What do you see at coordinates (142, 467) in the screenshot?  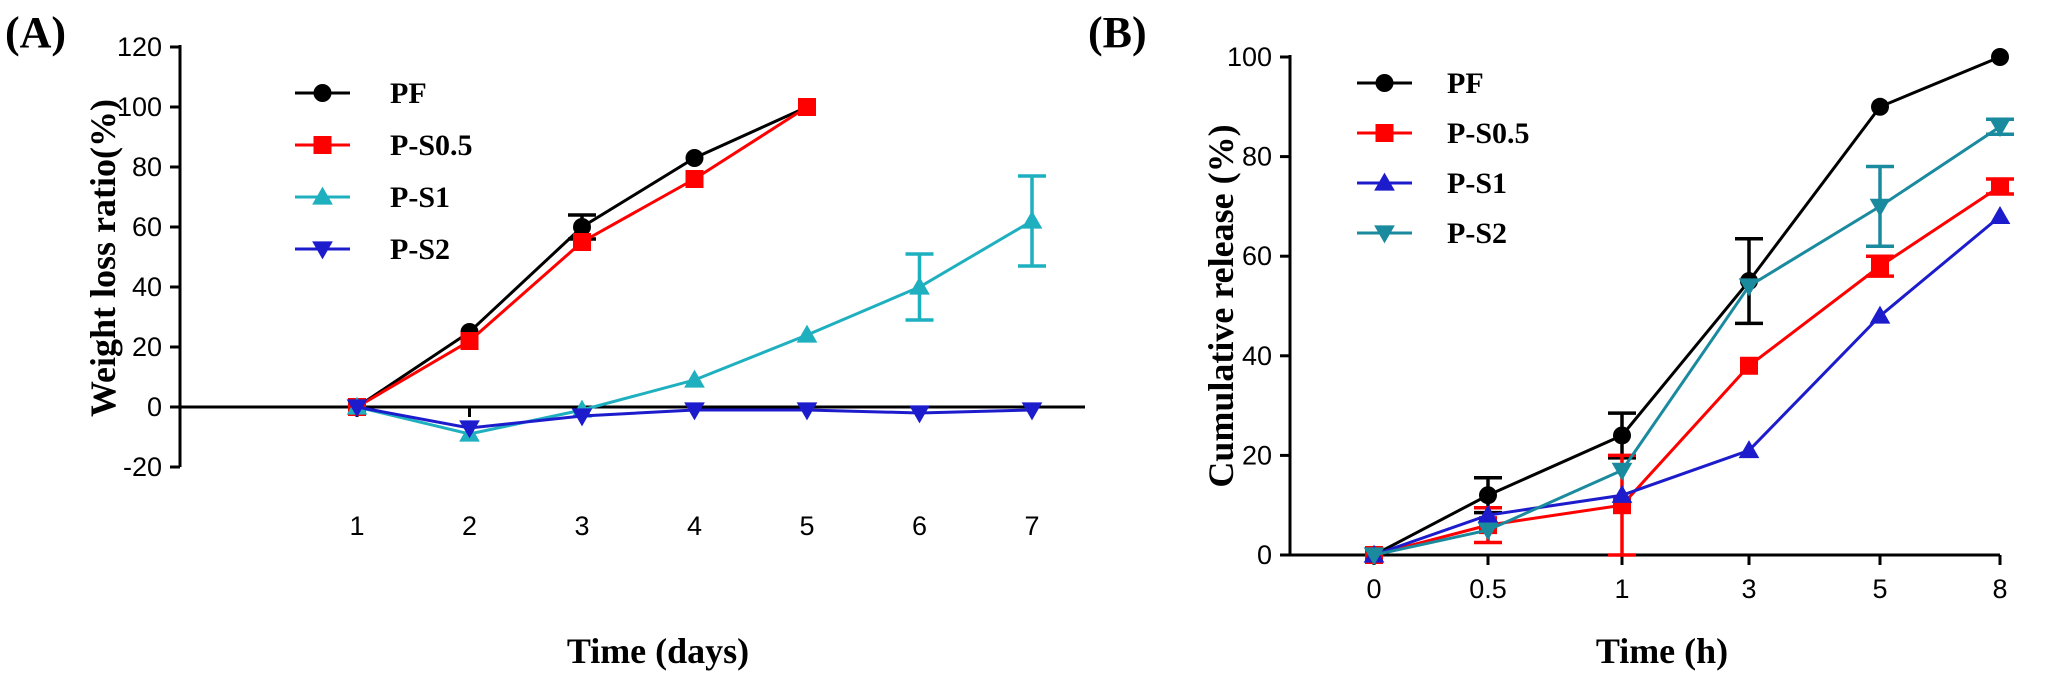 I see `y-tick-label: -20` at bounding box center [142, 467].